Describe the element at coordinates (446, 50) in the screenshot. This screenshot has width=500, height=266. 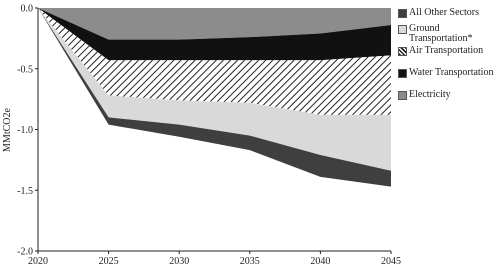
I see `legend-label: Air Transportation` at that location.